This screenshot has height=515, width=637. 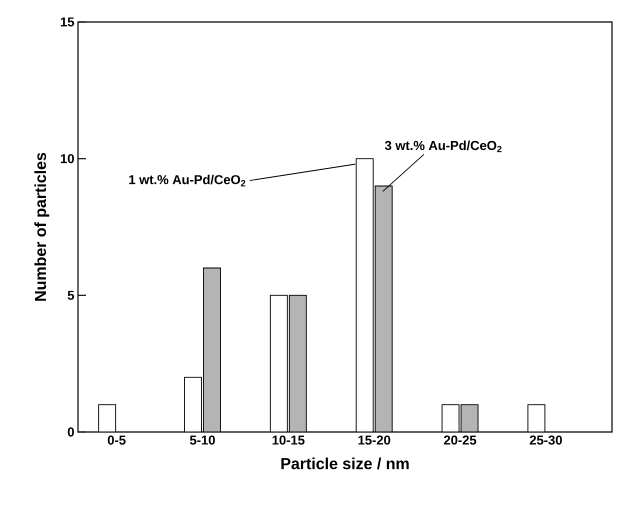 I want to click on y-tick-label: 10, so click(x=67, y=159).